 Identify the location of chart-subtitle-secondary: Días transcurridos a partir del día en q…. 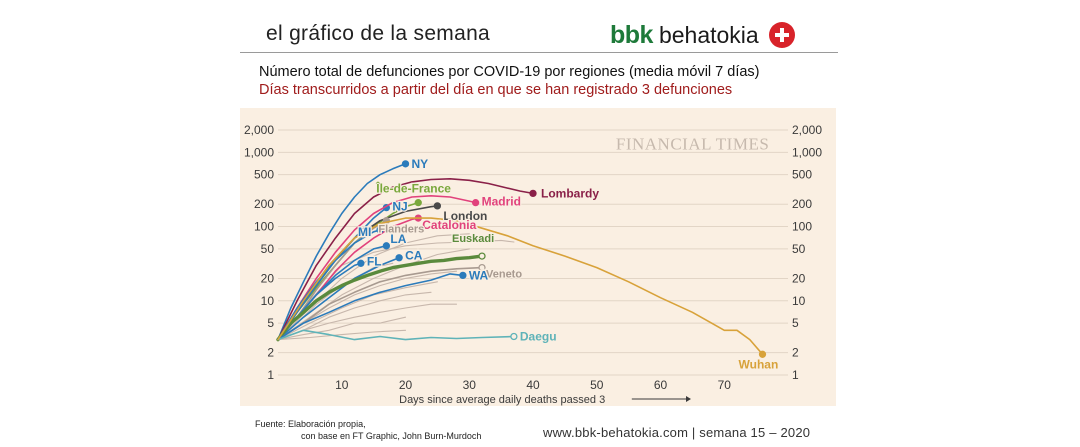
(496, 90).